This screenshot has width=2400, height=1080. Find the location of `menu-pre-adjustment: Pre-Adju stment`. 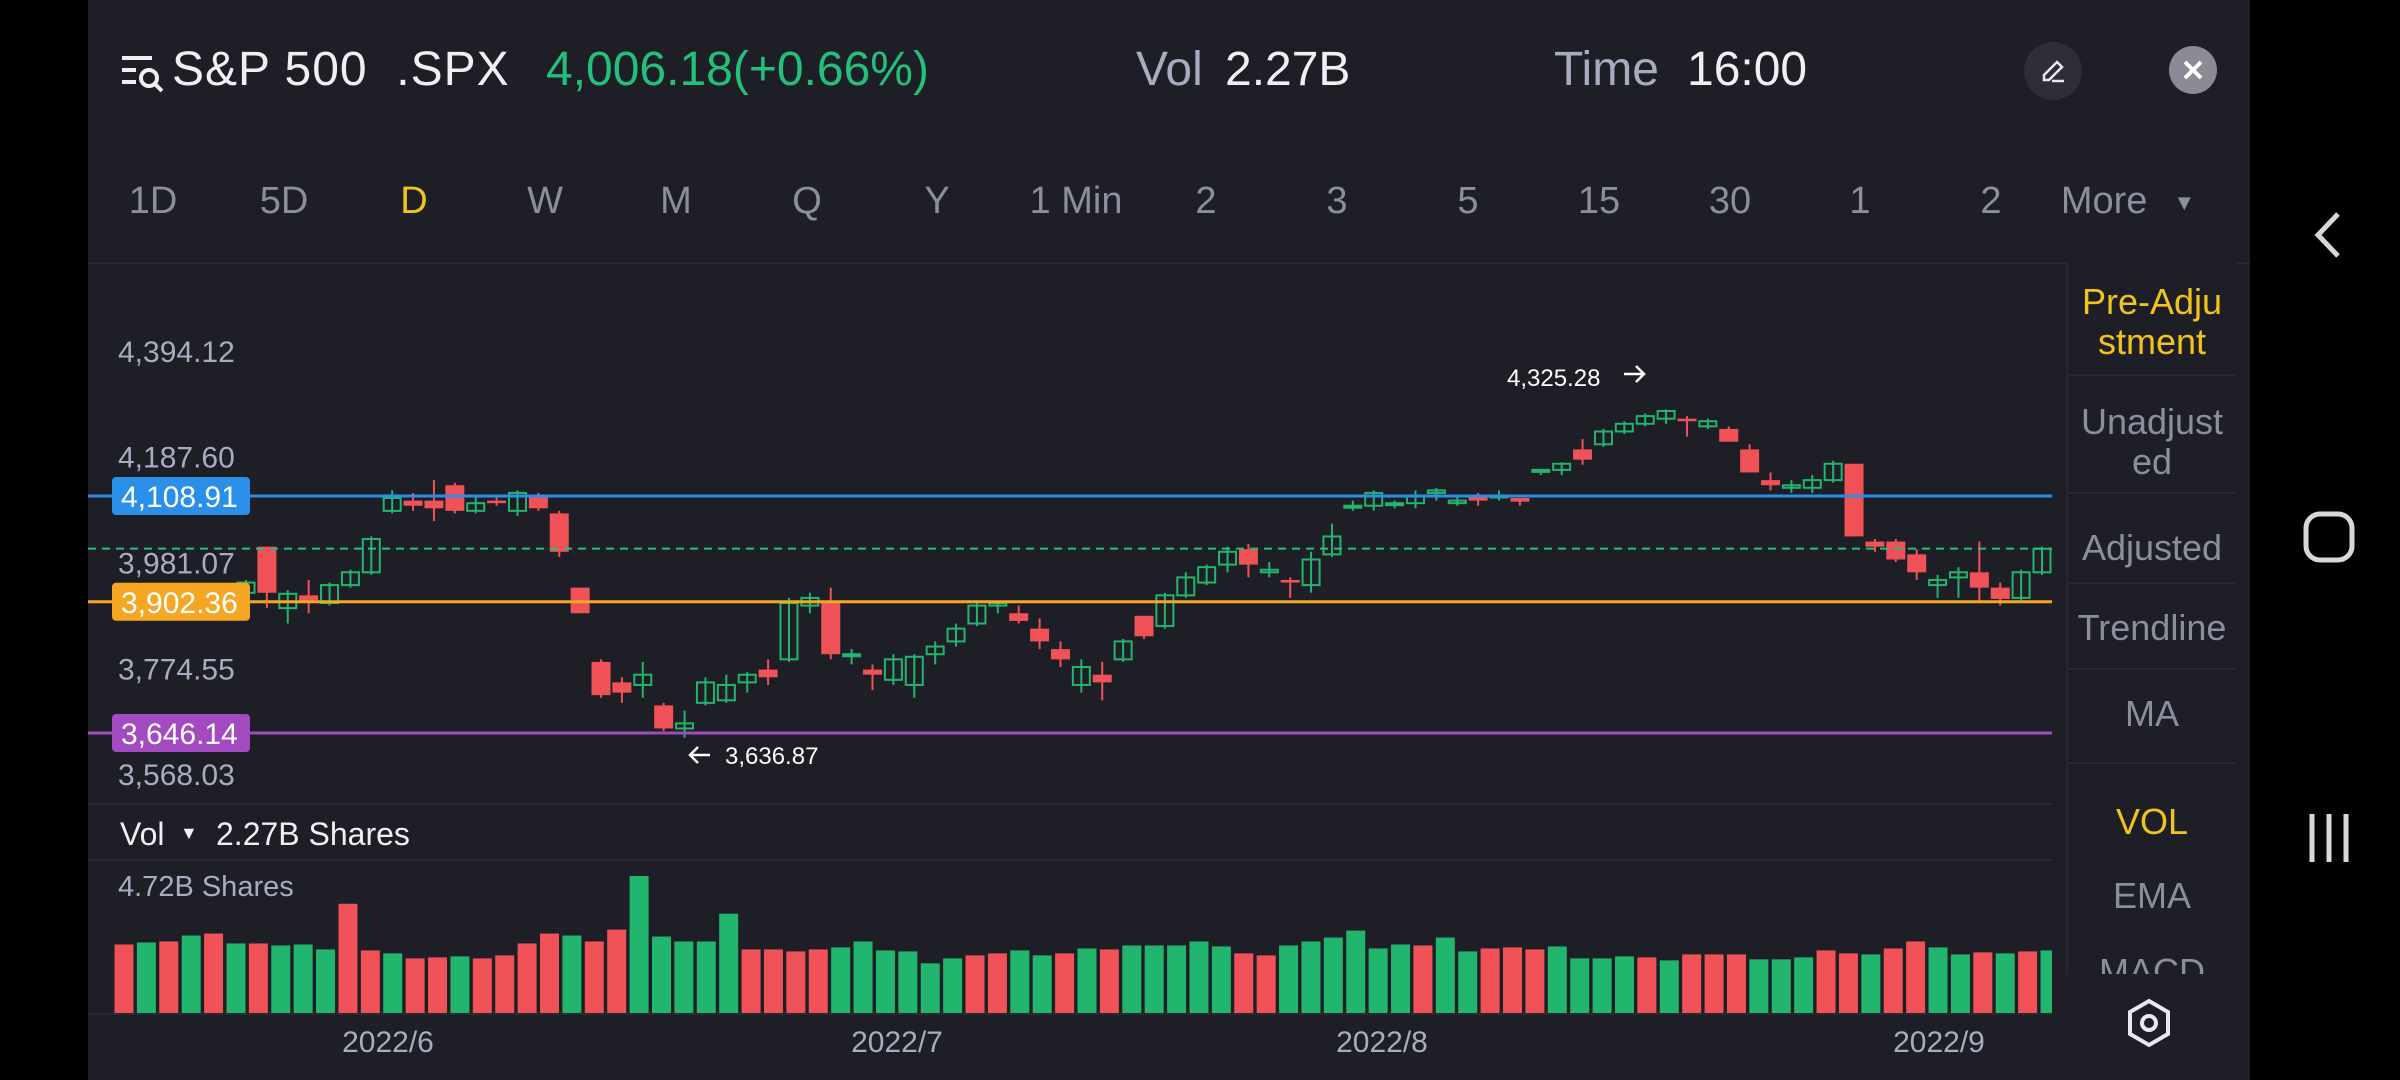

menu-pre-adjustment: Pre-Adju stment is located at coordinates (2152, 322).